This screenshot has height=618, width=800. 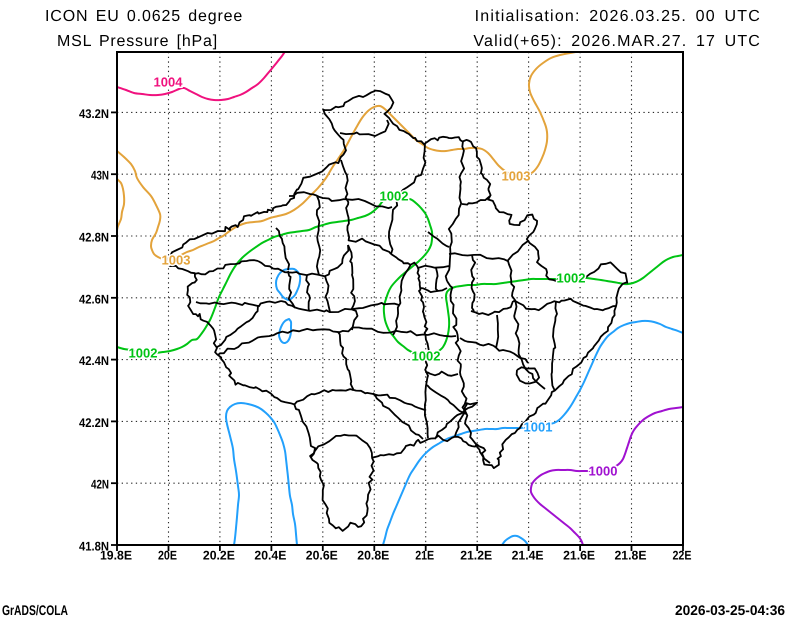 I want to click on svg-text: 21.8E, so click(x=631, y=556).